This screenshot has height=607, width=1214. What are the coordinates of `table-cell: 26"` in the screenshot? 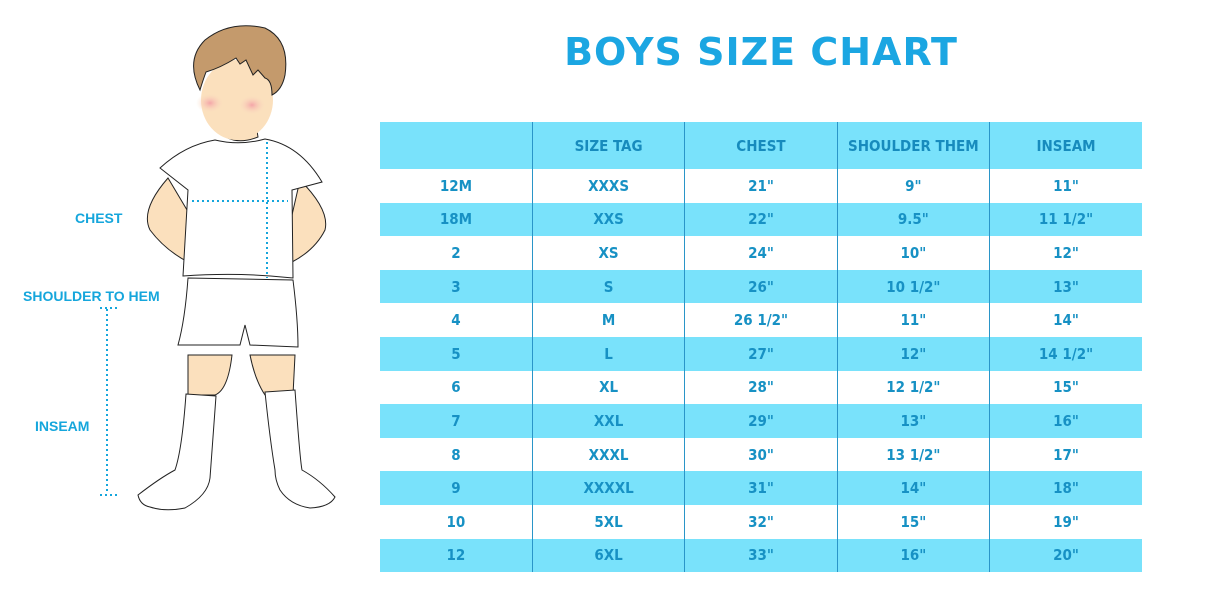 It's located at (761, 286).